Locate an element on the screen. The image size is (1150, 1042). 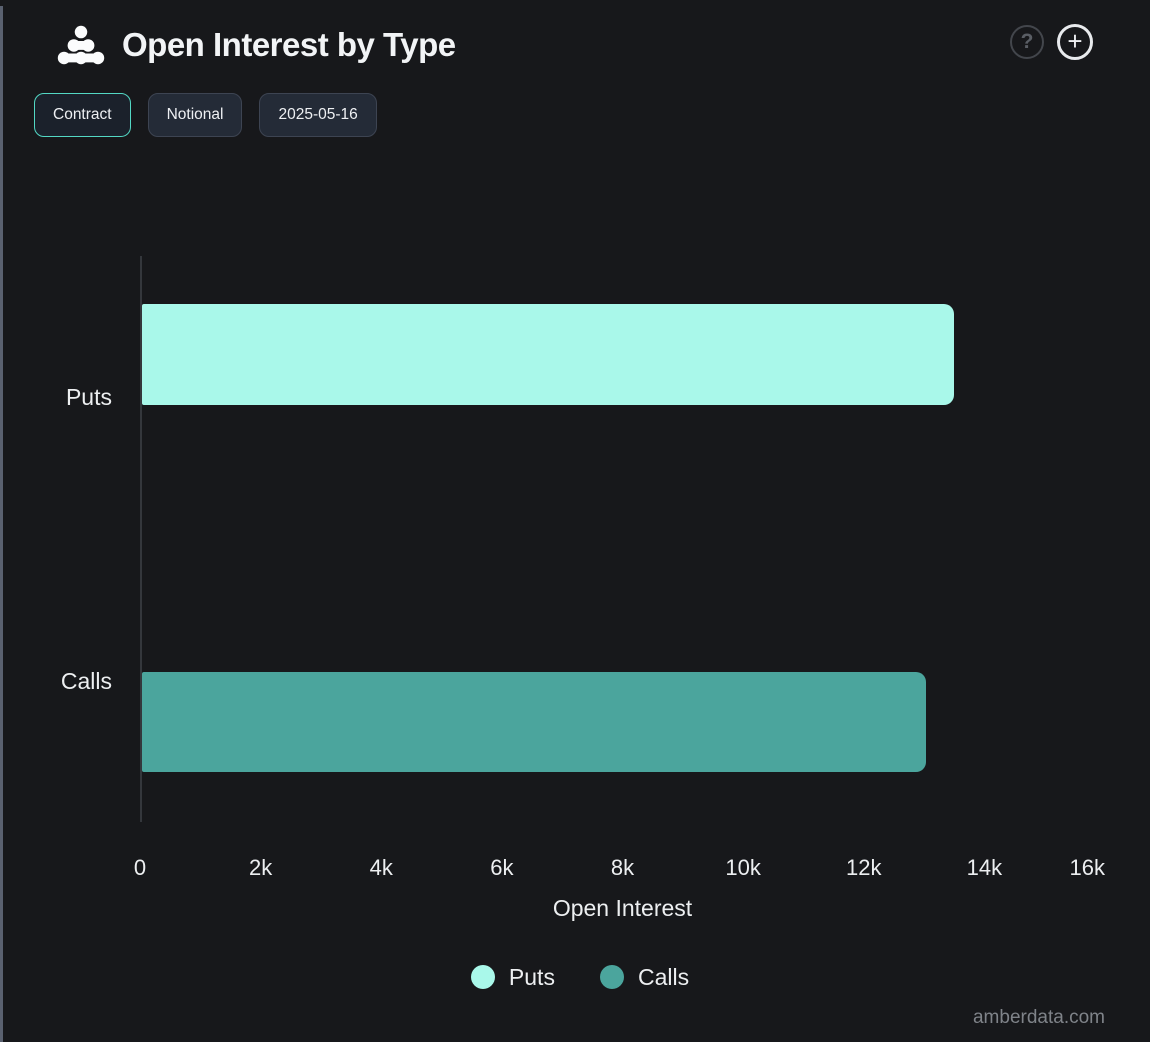
calls-legend-dot-icon is located at coordinates (611, 977).